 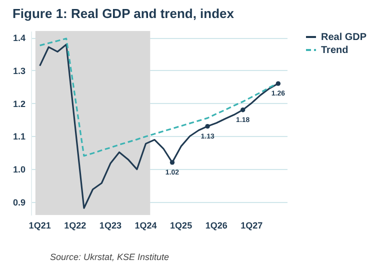 What do you see at coordinates (19, 71) in the screenshot?
I see `y-tick-label: 1.3` at bounding box center [19, 71].